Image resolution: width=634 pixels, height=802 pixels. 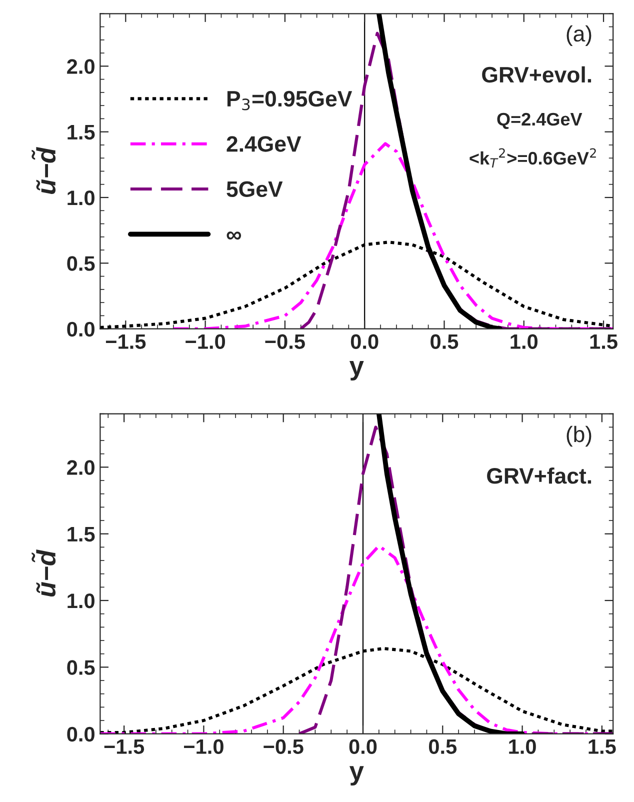 I want to click on annotation: (b), so click(x=579, y=436).